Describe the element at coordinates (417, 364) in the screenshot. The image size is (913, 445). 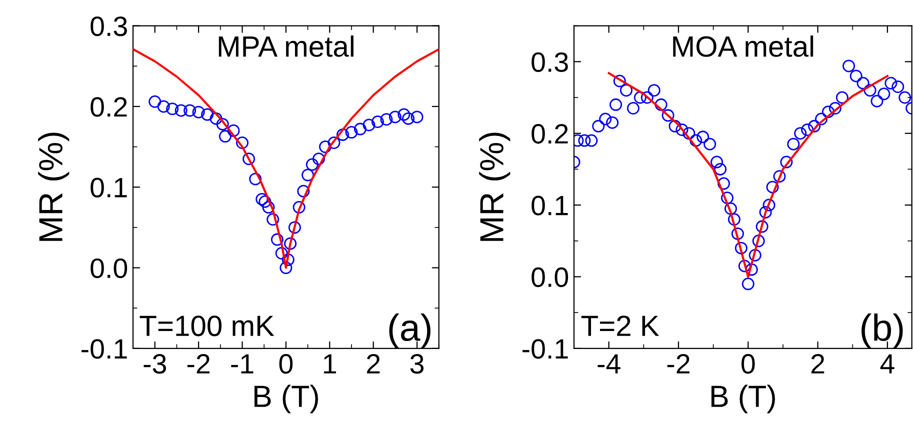
I see `x-tick-label: 3` at that location.